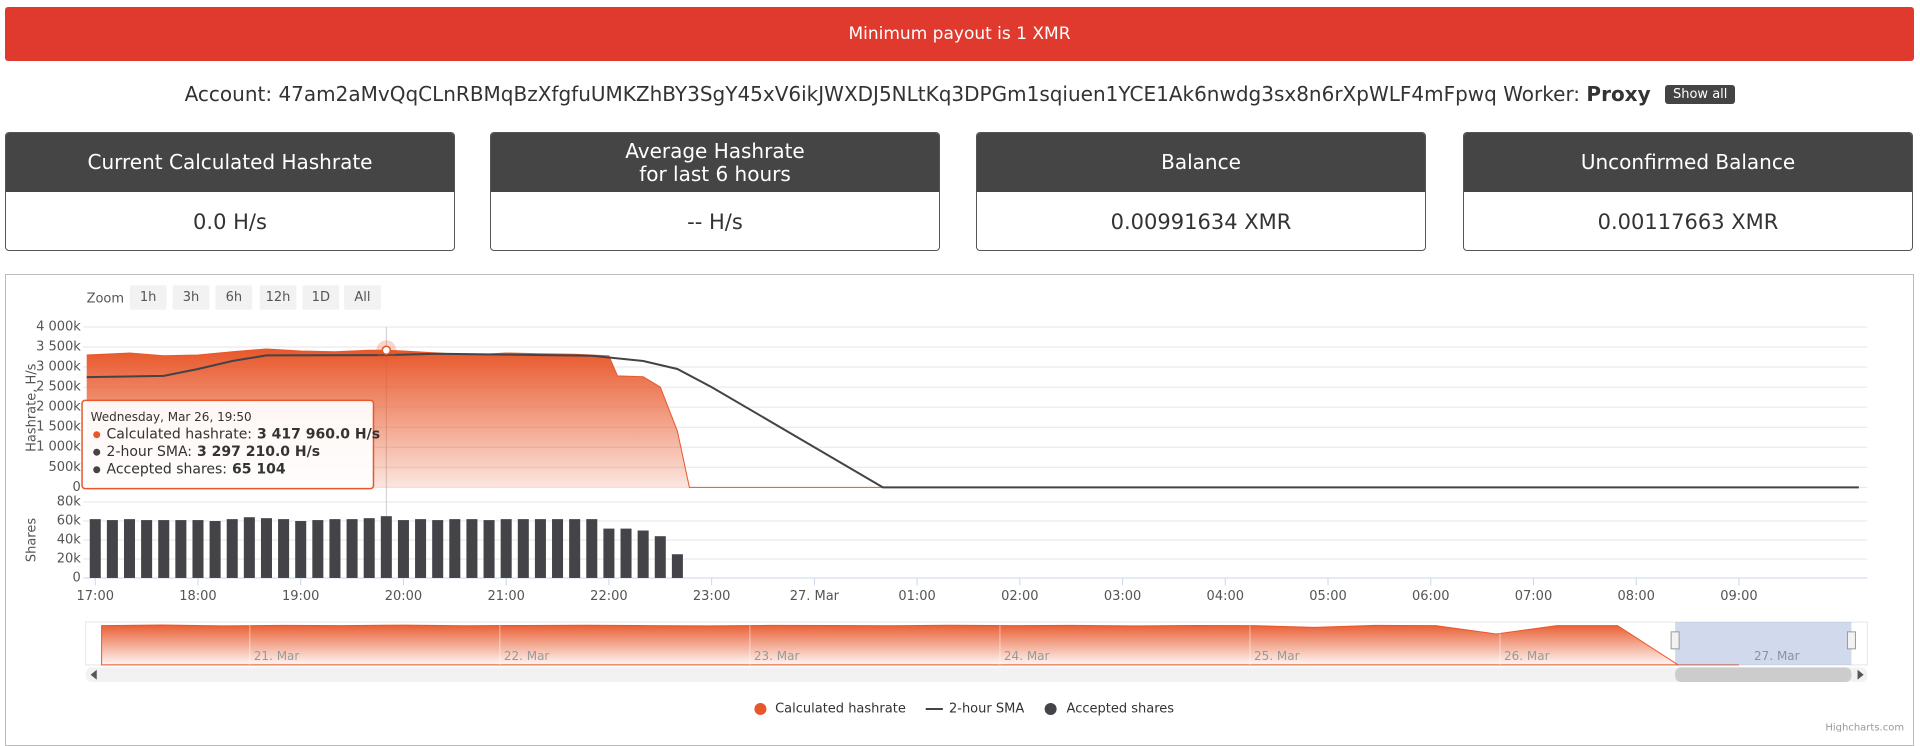 The image size is (1920, 746). Describe the element at coordinates (1864, 727) in the screenshot. I see `credits: Highcharts.com` at that location.